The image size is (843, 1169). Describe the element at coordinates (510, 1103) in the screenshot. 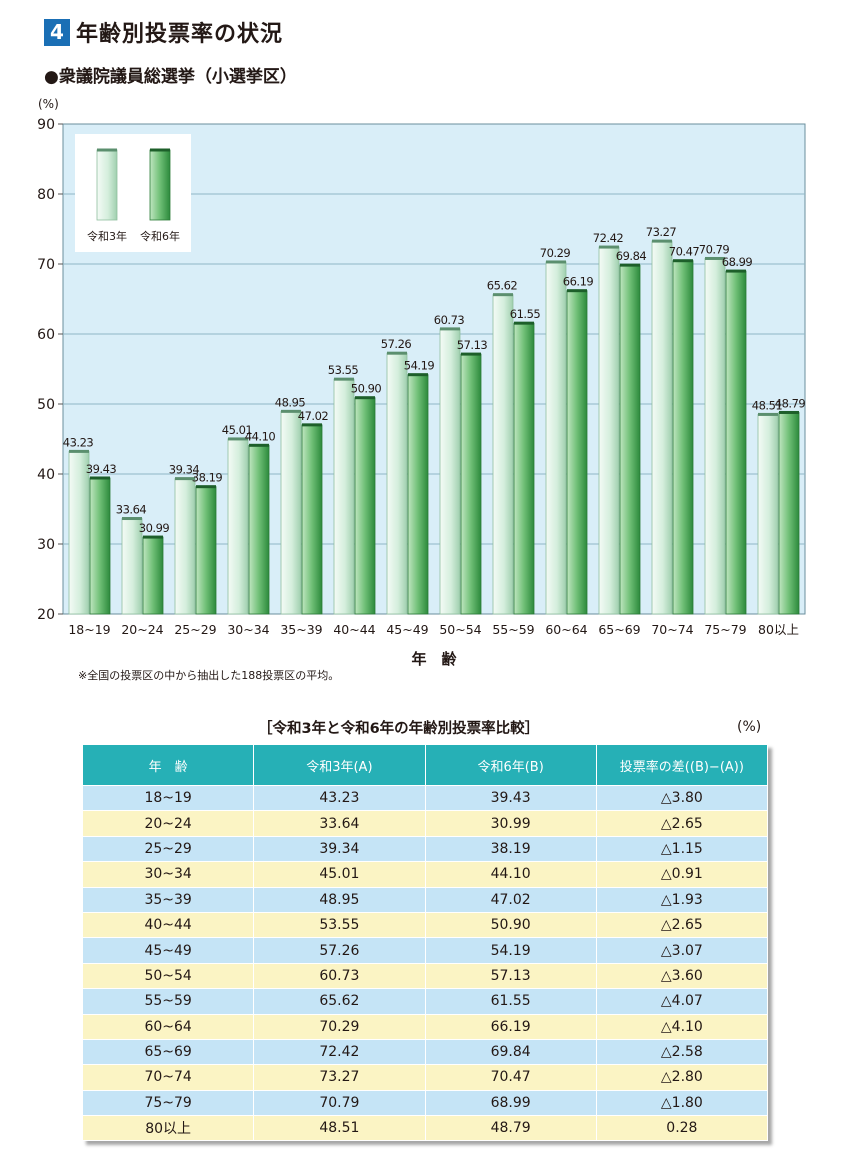

I see `table-cell: 68.99` at that location.